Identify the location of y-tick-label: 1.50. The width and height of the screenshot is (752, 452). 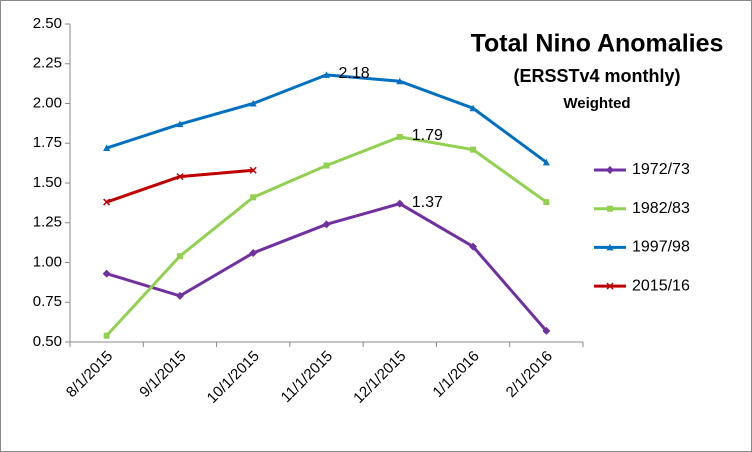
(47, 182).